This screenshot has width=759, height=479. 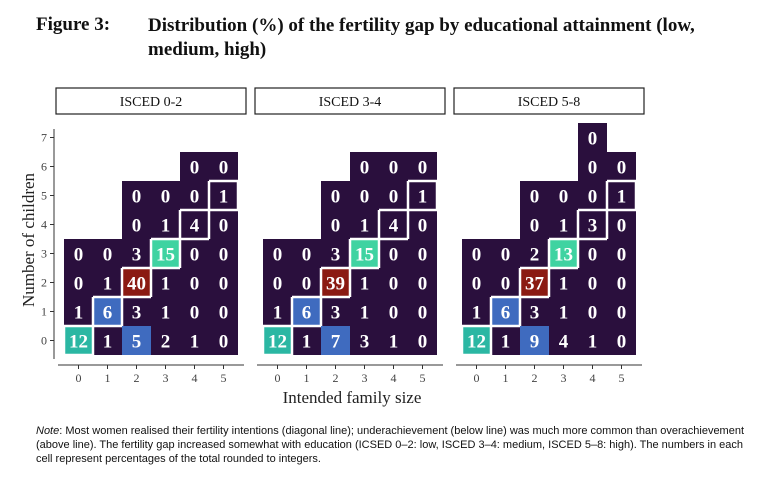 What do you see at coordinates (44, 341) in the screenshot?
I see `y-tick-label: 0` at bounding box center [44, 341].